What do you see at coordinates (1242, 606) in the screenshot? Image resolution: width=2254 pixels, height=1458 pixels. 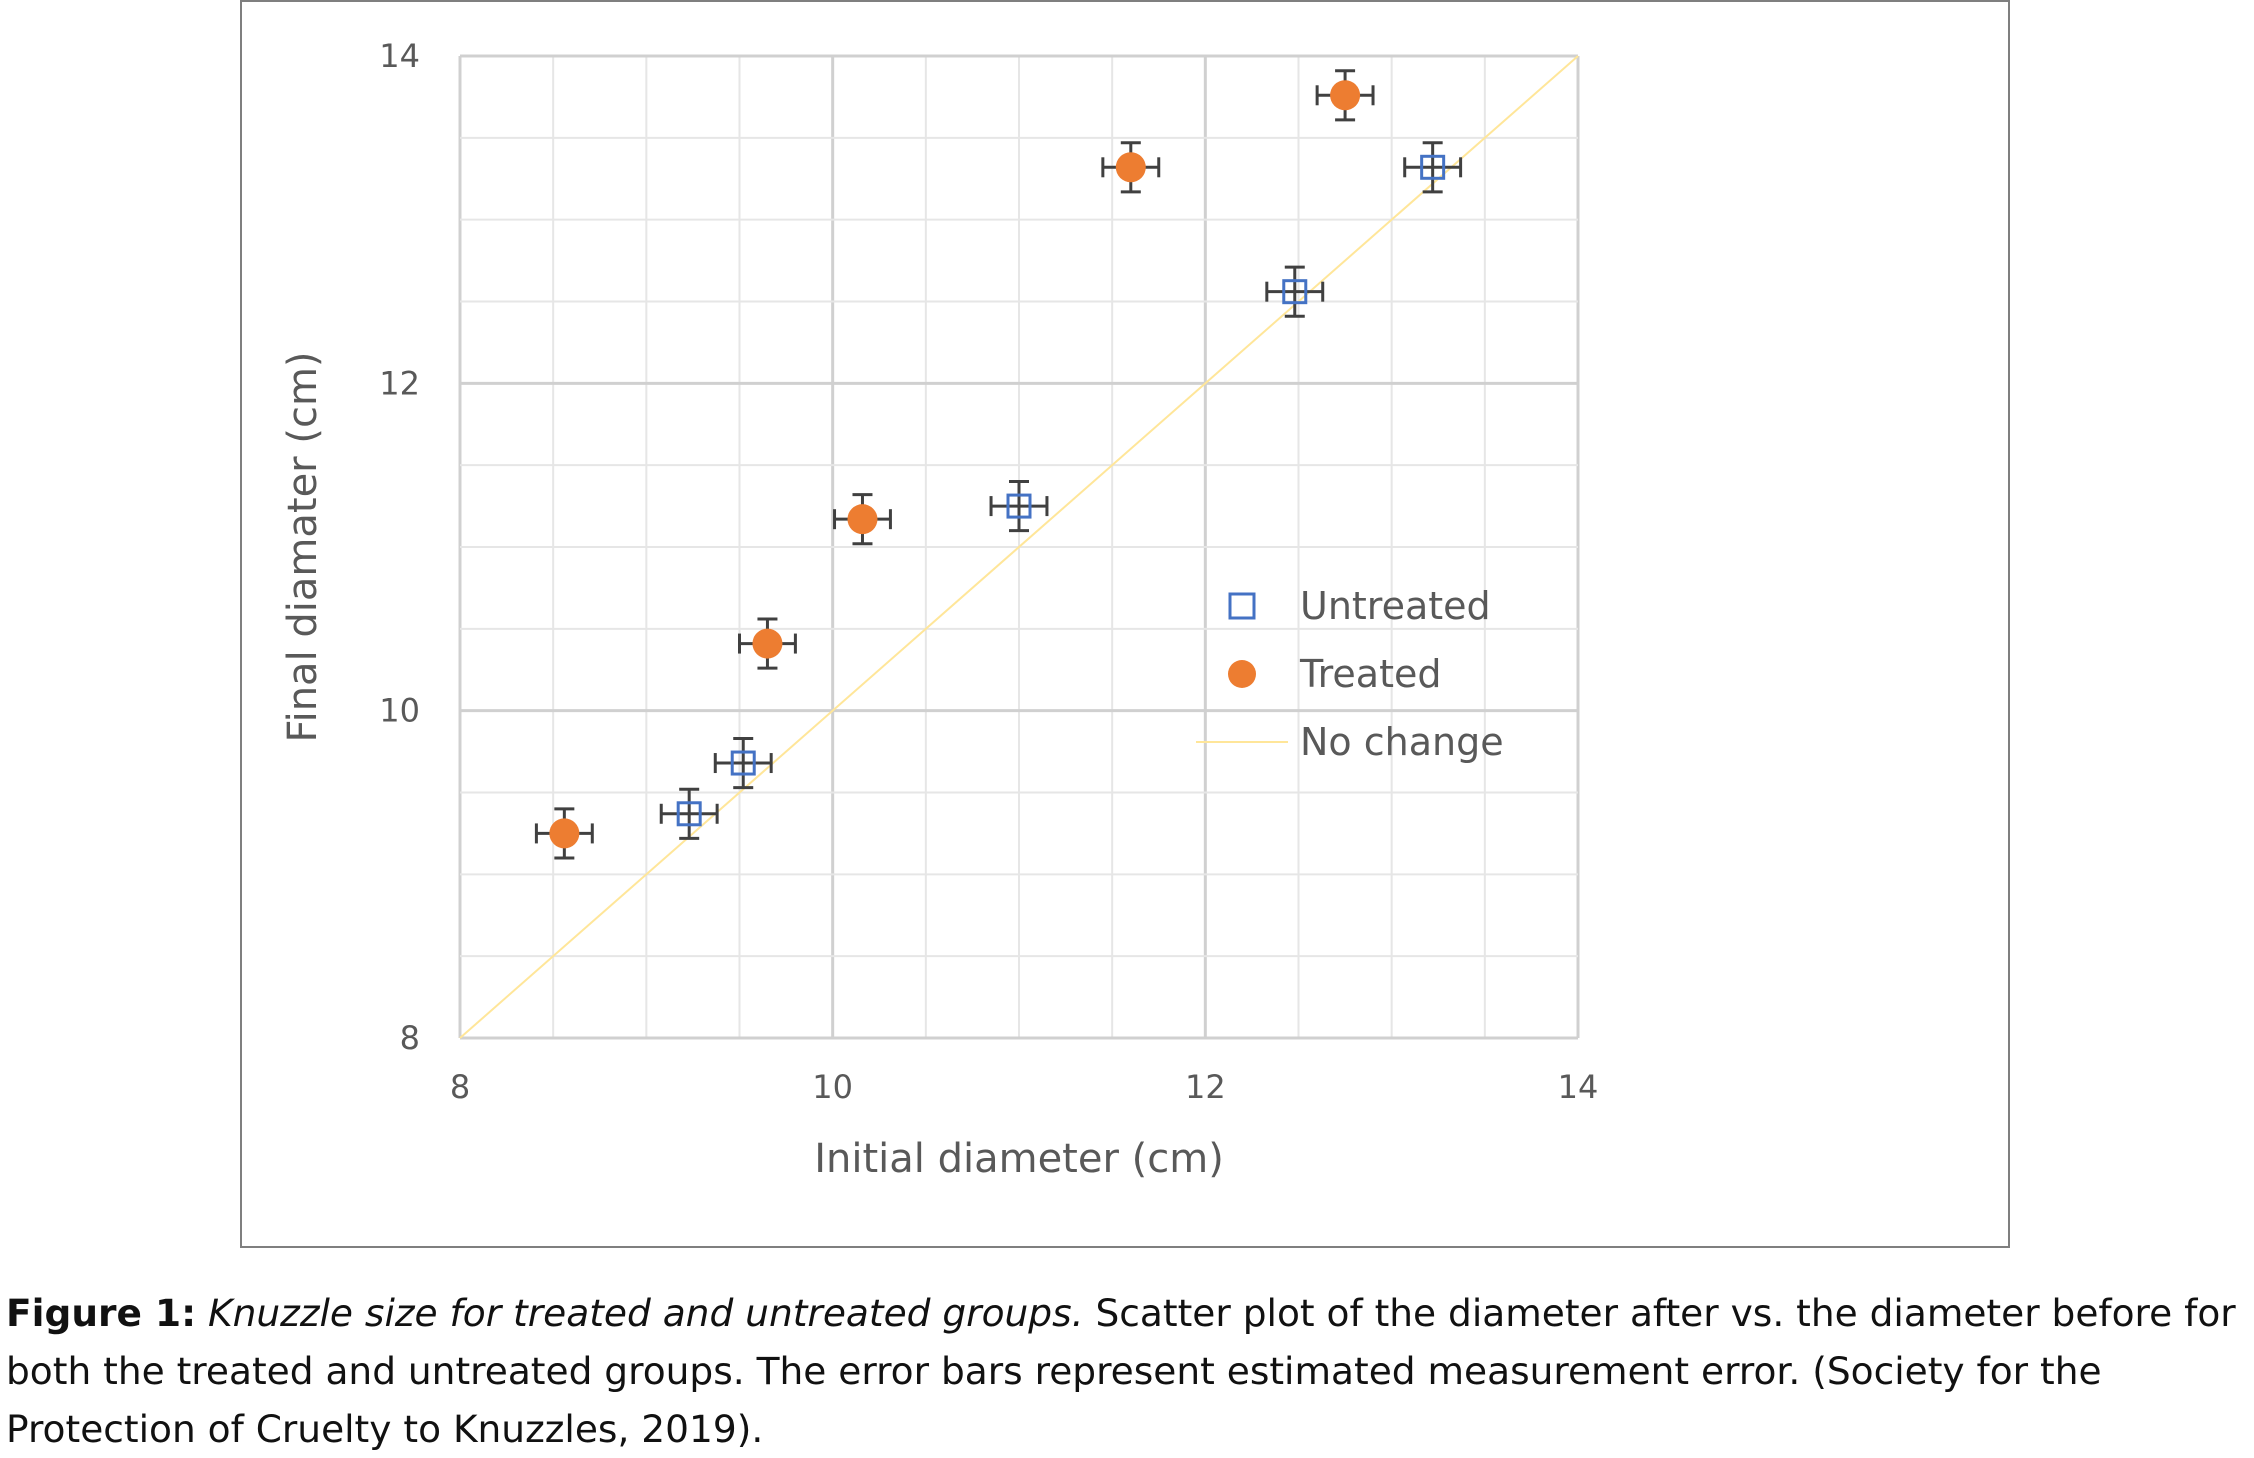 I see `legend-square-marker` at bounding box center [1242, 606].